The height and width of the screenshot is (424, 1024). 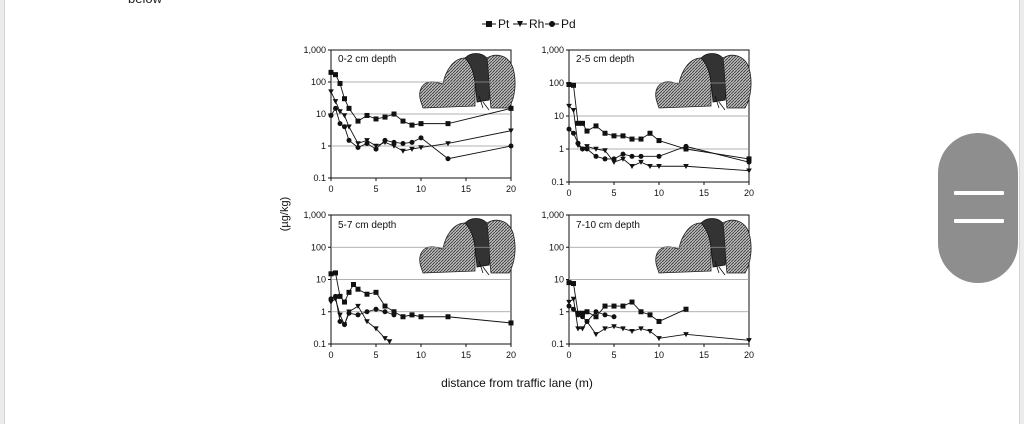 What do you see at coordinates (568, 24) in the screenshot?
I see `legend-pd-label: Pd` at bounding box center [568, 24].